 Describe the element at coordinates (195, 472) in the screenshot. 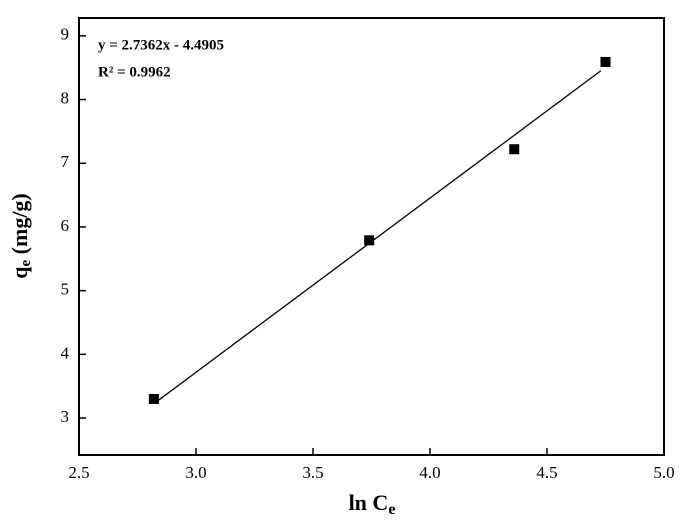

I see `x-tick-label: 3.0` at that location.